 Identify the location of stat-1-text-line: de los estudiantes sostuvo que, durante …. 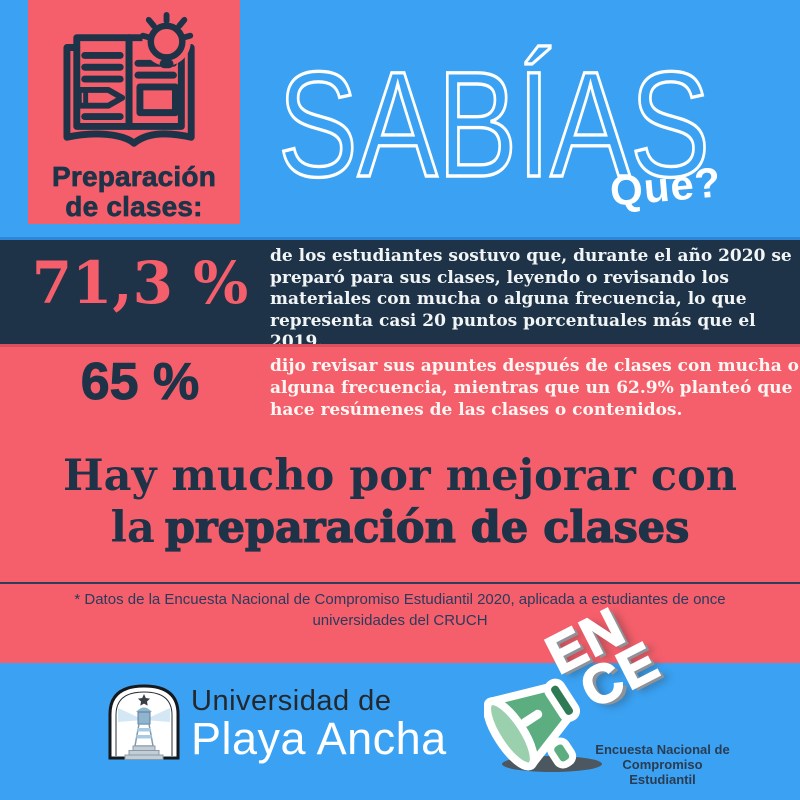
(531, 256).